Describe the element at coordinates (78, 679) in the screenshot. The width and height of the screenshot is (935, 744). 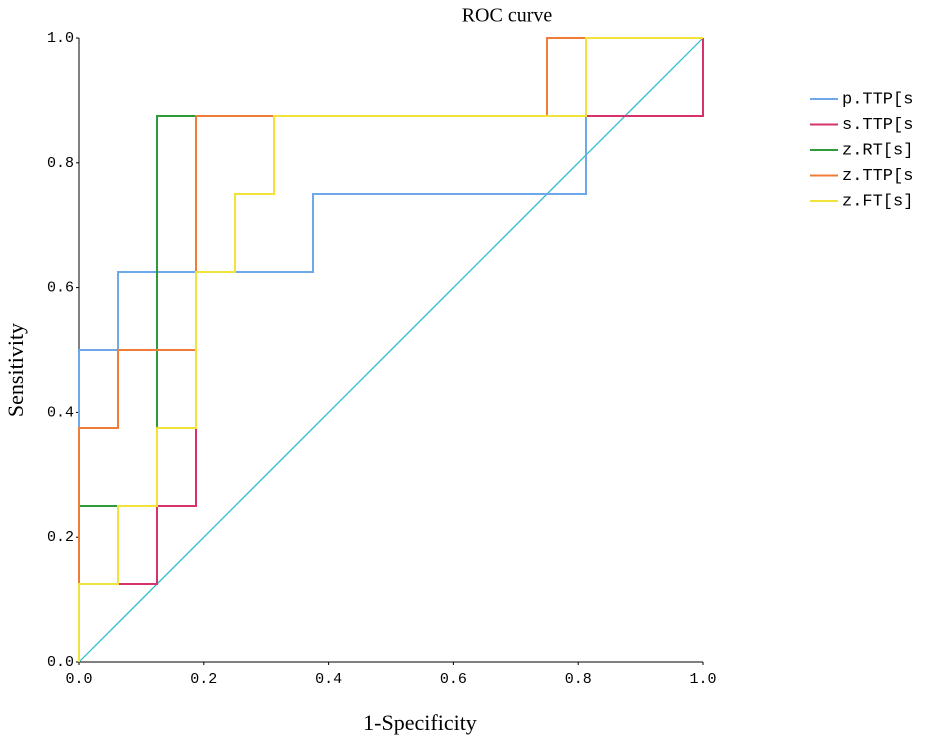
I see `x-tick-label: 0.0` at that location.